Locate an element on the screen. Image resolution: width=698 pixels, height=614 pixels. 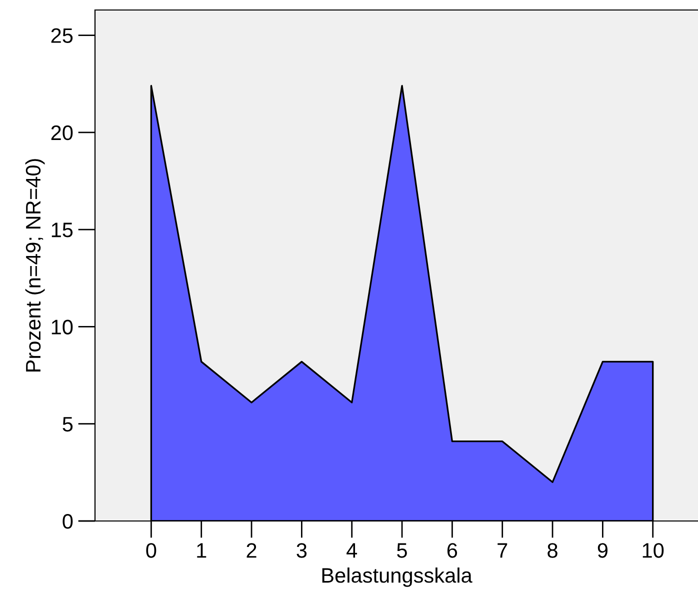
x-tick-label: 6 is located at coordinates (452, 550).